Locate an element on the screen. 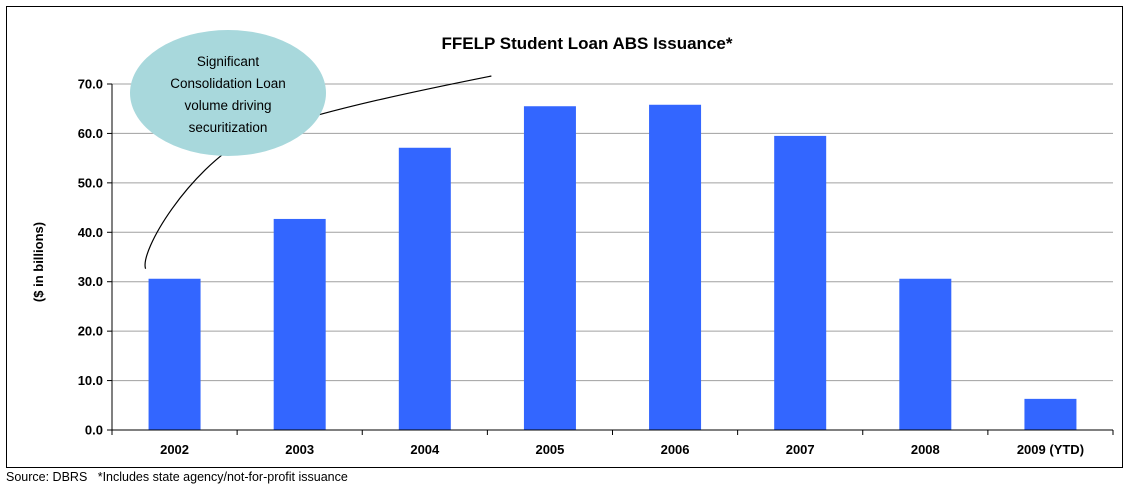 This screenshot has height=489, width=1130. y-tick-label: 50.0 is located at coordinates (90, 182).